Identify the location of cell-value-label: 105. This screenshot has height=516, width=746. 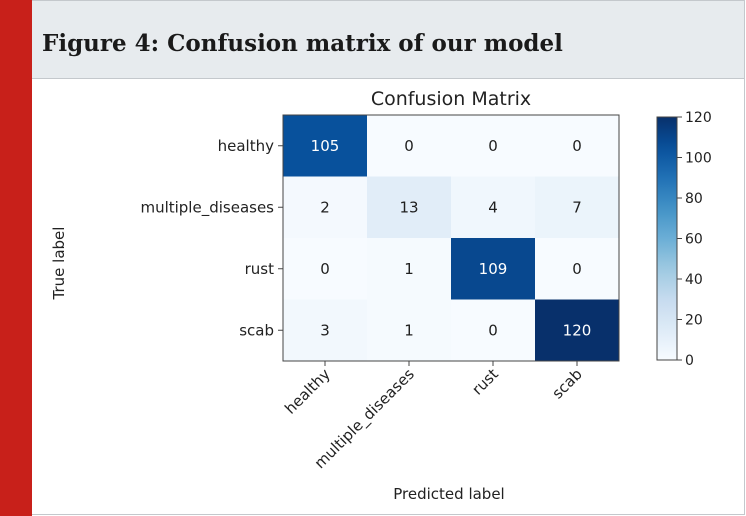
(325, 146).